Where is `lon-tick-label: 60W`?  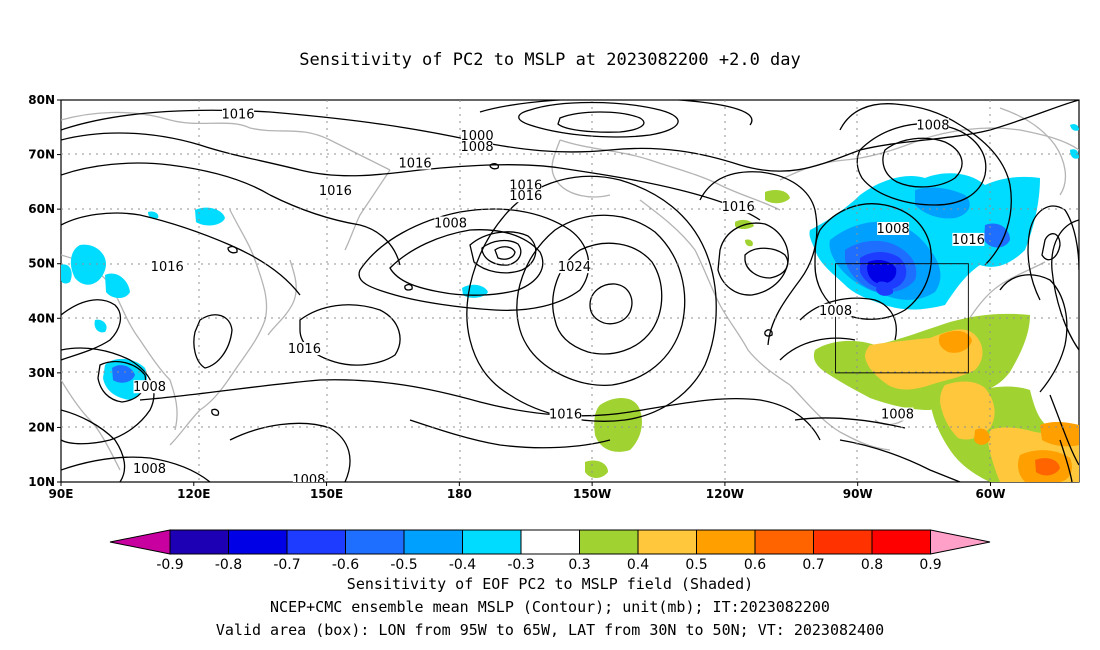 lon-tick-label: 60W is located at coordinates (991, 494).